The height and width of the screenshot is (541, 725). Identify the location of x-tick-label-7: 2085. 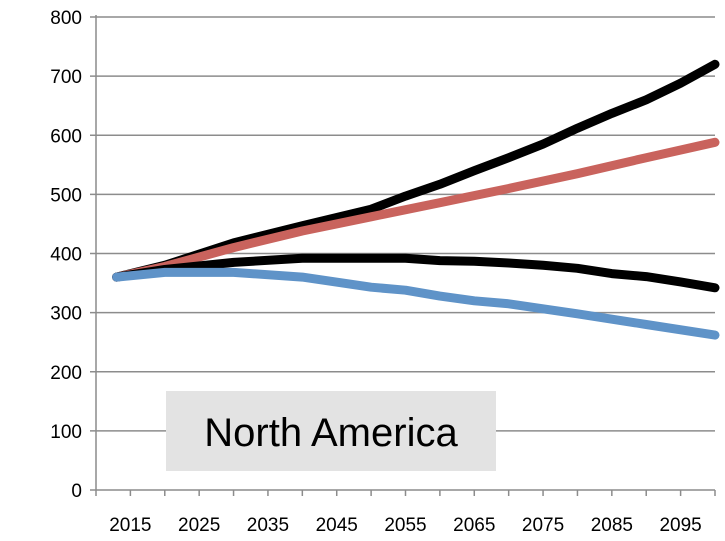
(612, 525).